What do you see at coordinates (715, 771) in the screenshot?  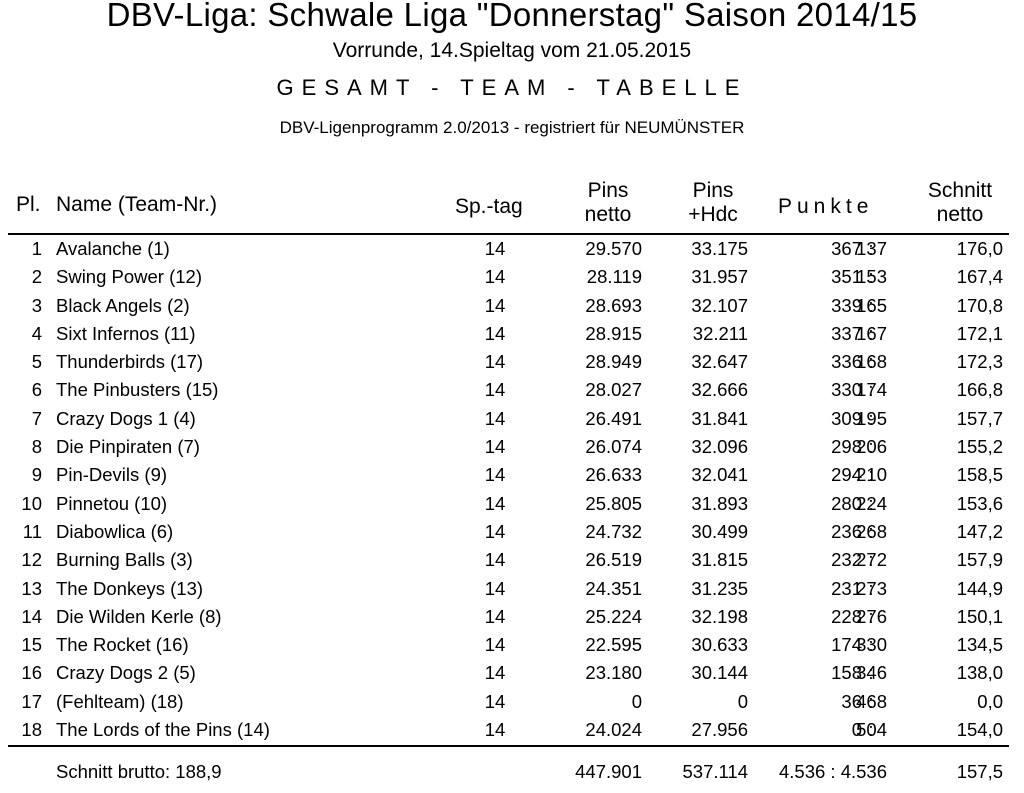 I see `footer-pins-hdc: 537.114` at bounding box center [715, 771].